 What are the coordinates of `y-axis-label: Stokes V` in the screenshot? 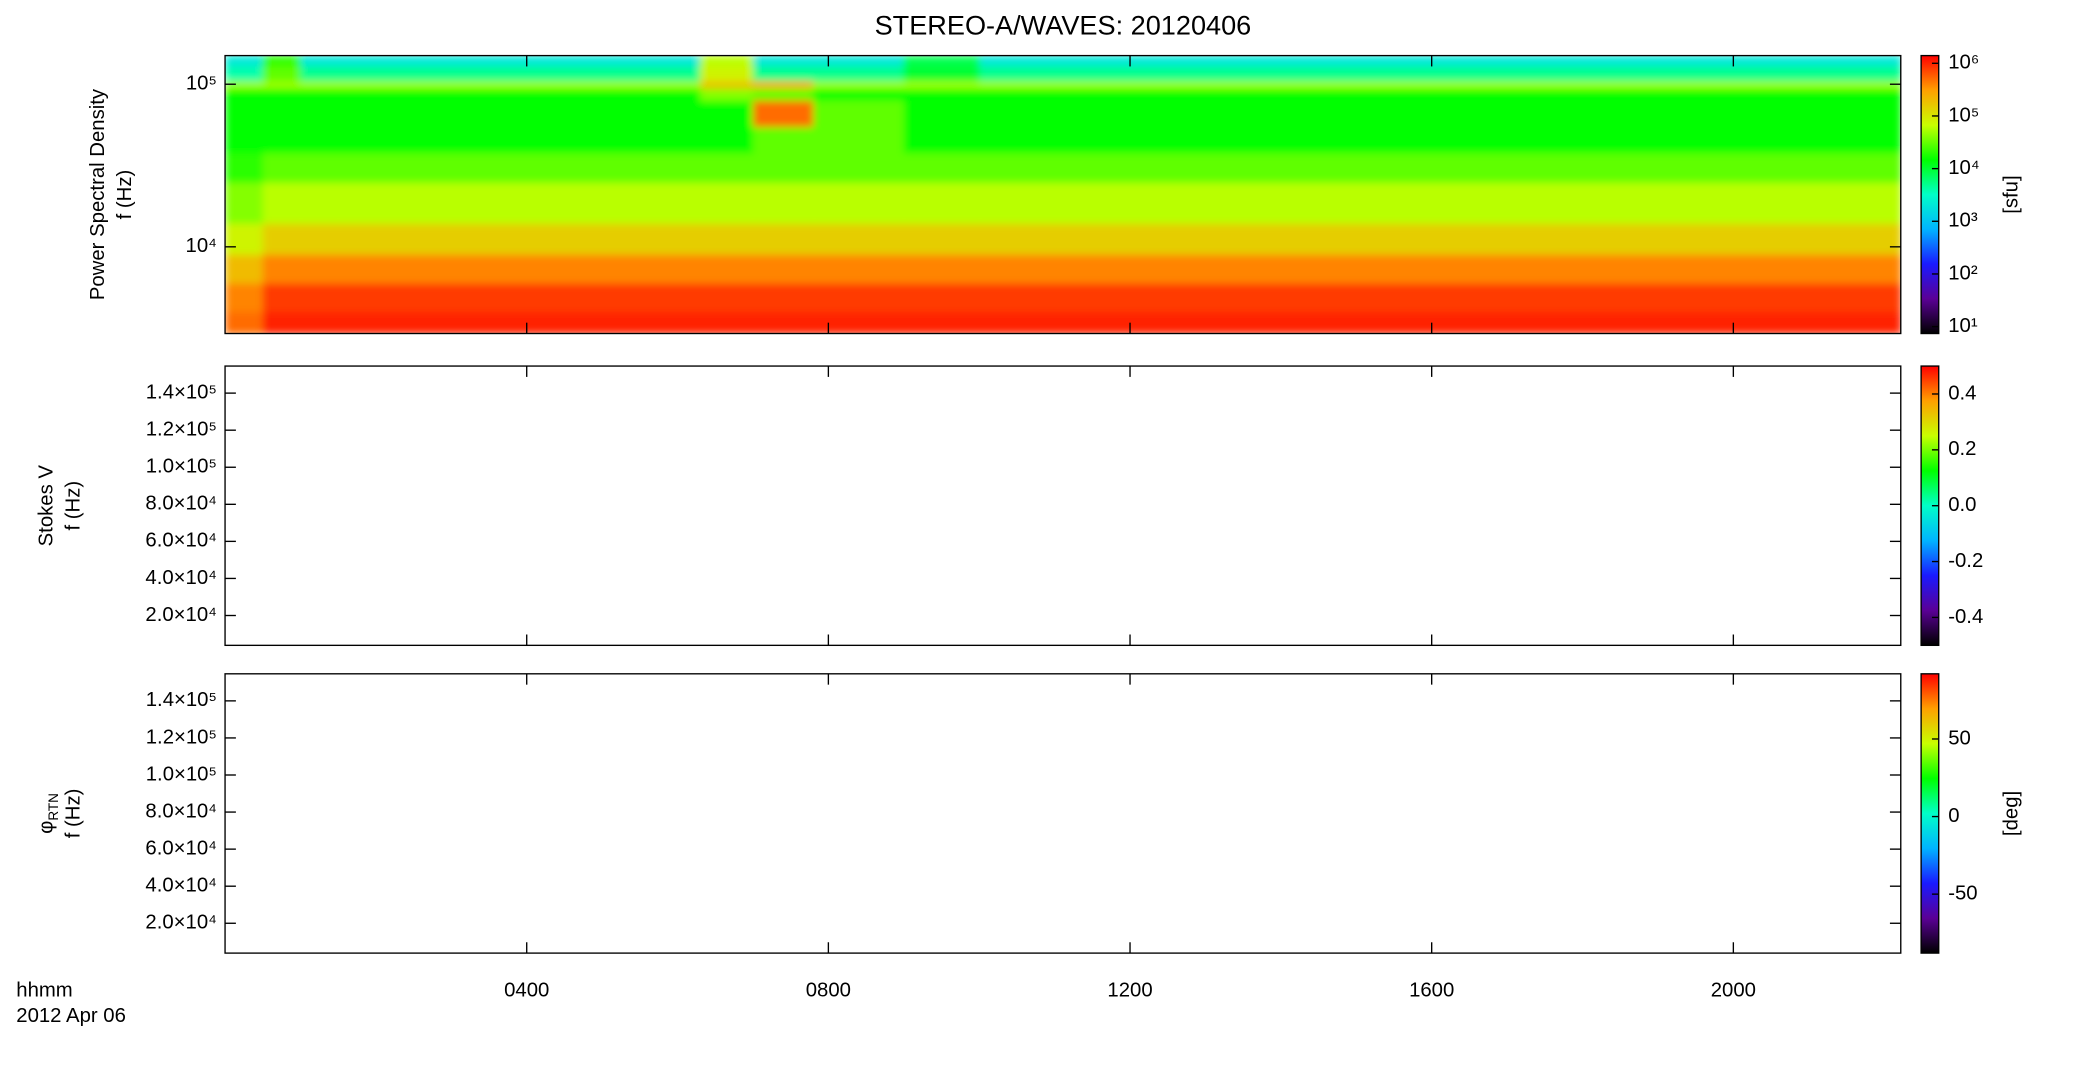 It's located at (47, 506).